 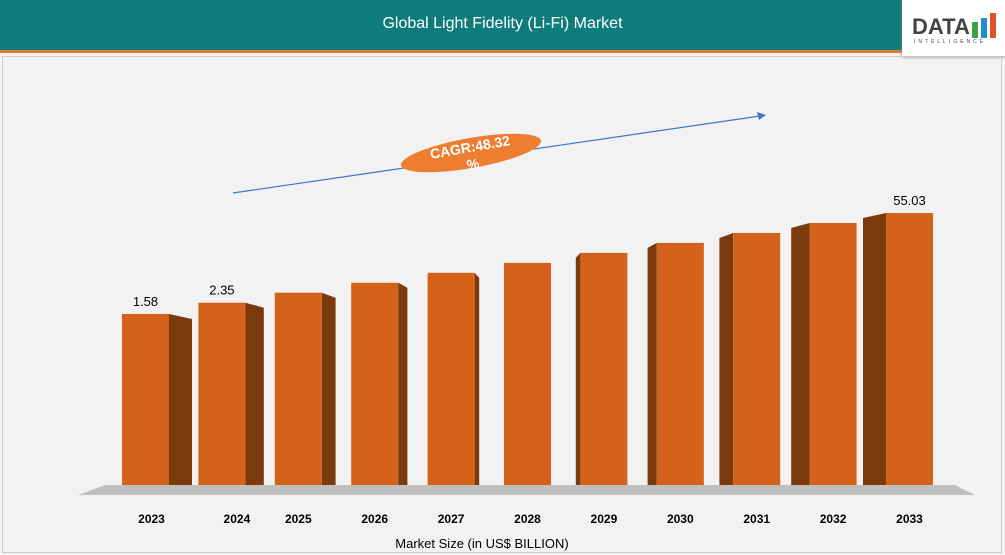 I want to click on bar-2024, so click(x=222, y=393).